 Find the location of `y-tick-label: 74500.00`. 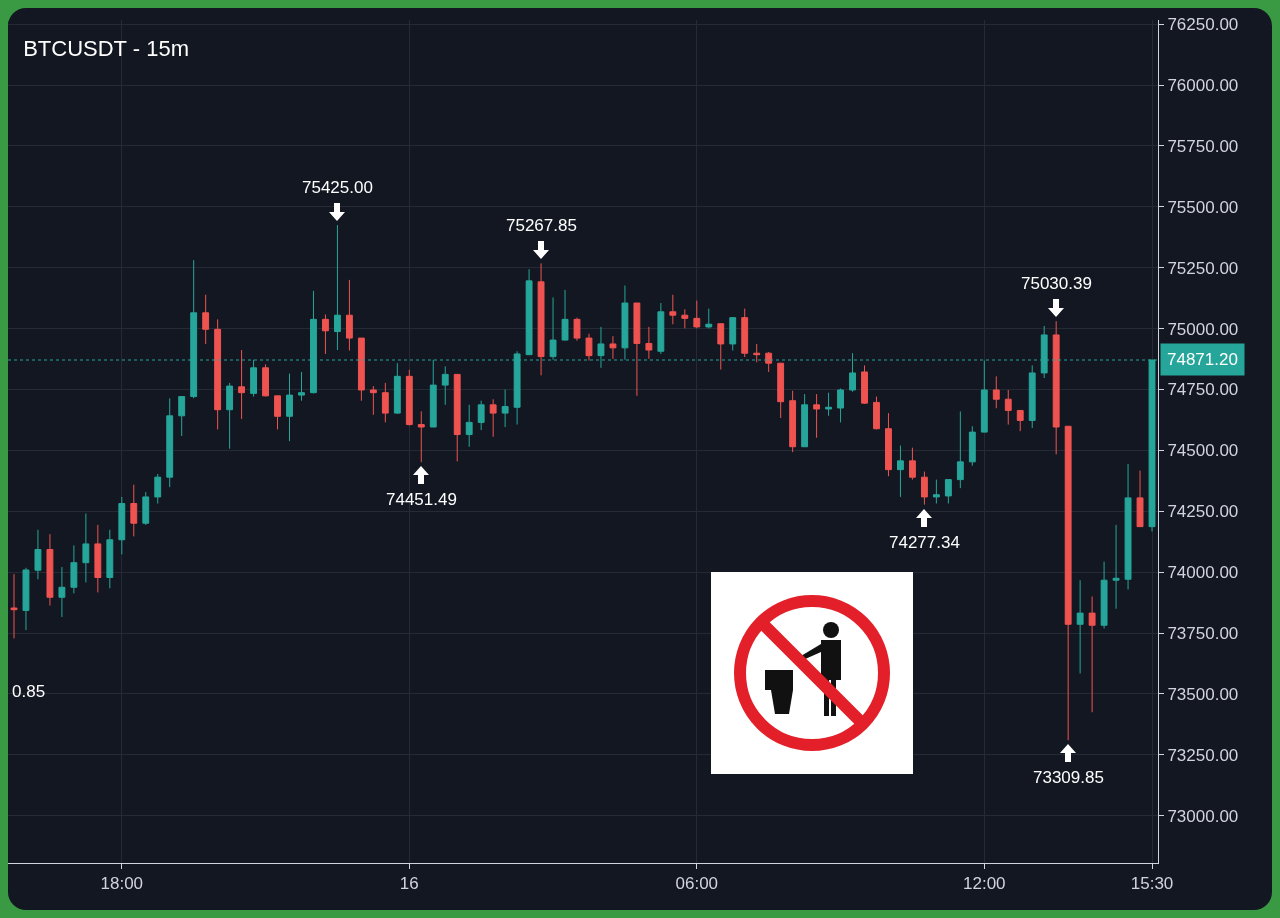

y-tick-label: 74500.00 is located at coordinates (1203, 451).